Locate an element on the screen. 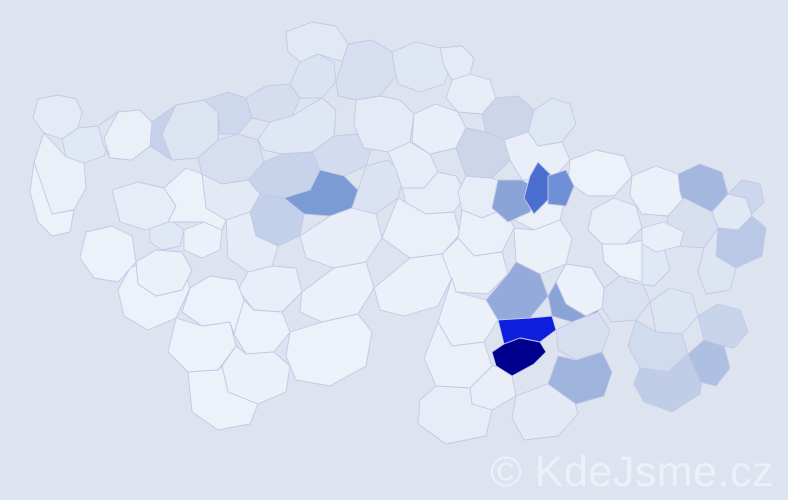 The image size is (788, 500). district-jesenik is located at coordinates (600, 173).